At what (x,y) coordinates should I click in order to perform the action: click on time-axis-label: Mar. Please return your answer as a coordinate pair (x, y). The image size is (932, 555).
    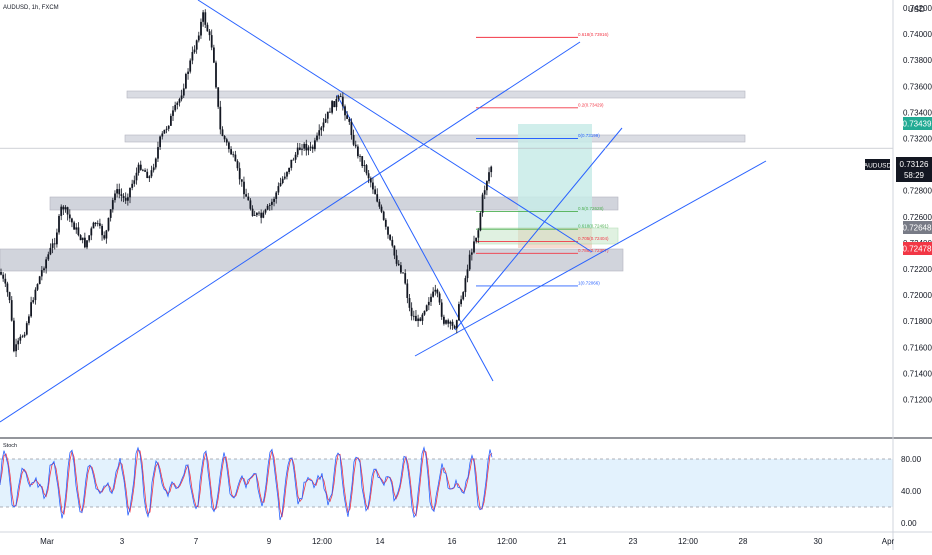
    Looking at the image, I should click on (47, 541).